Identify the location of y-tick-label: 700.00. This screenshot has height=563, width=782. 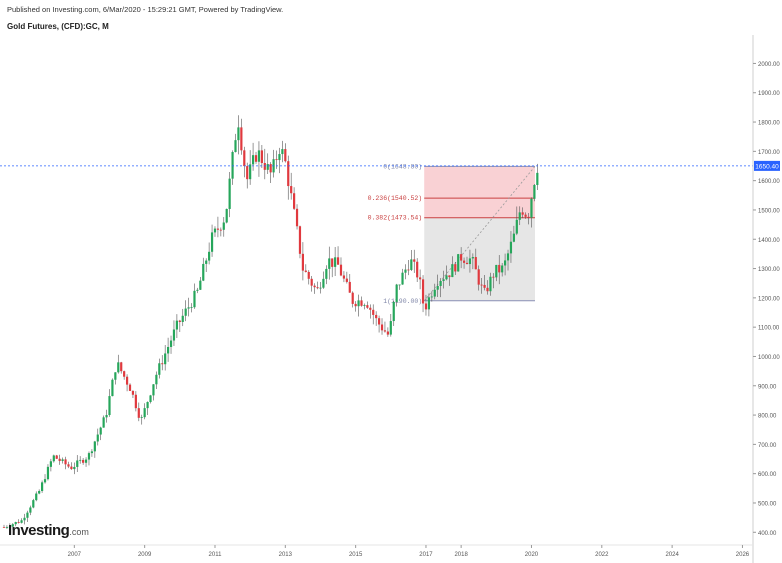
(767, 446).